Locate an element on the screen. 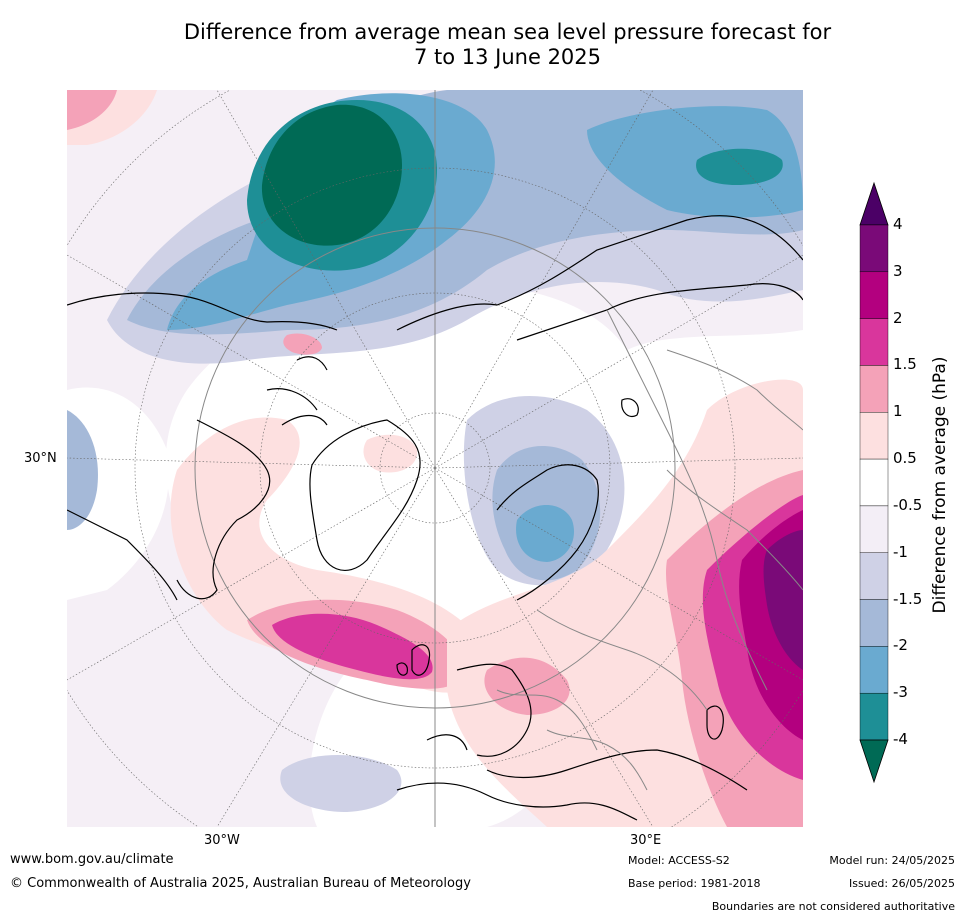 The width and height of the screenshot is (965, 919). coast-greenland is located at coordinates (365, 495).